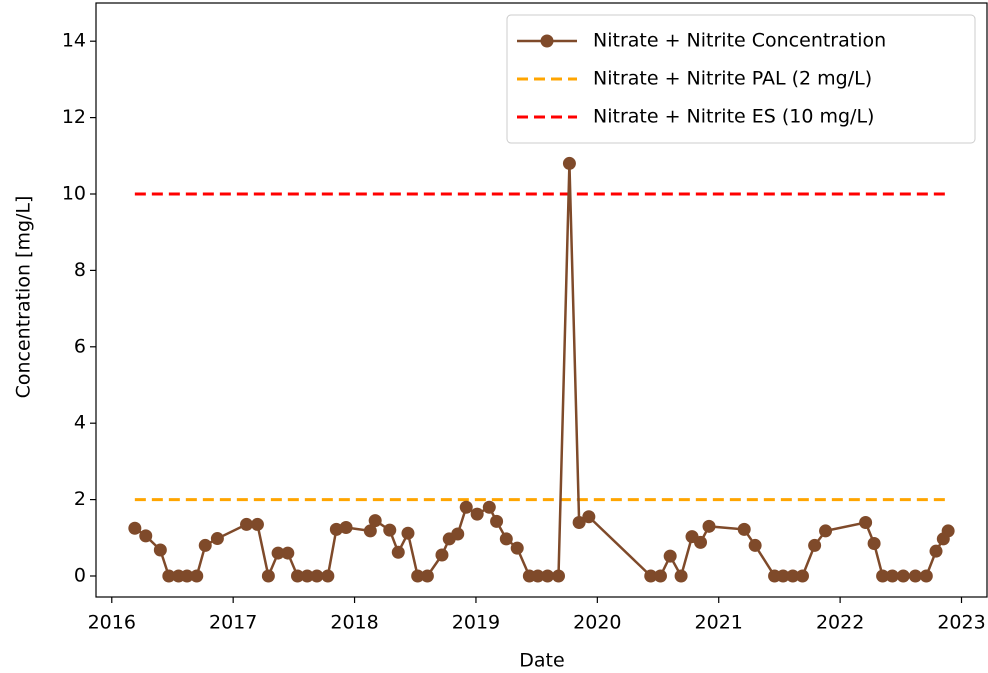 The height and width of the screenshot is (673, 988). What do you see at coordinates (541, 661) in the screenshot?
I see `x-axis-label: Date` at bounding box center [541, 661].